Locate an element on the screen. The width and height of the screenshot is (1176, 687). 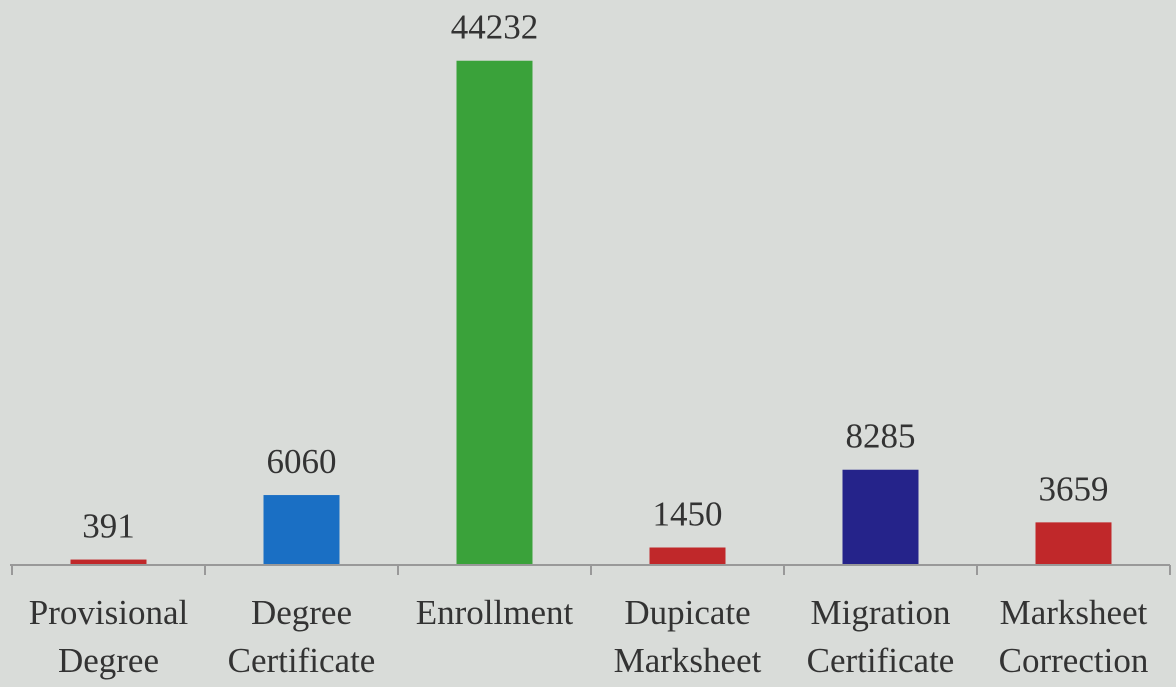
value-label: 3659 is located at coordinates (1074, 488).